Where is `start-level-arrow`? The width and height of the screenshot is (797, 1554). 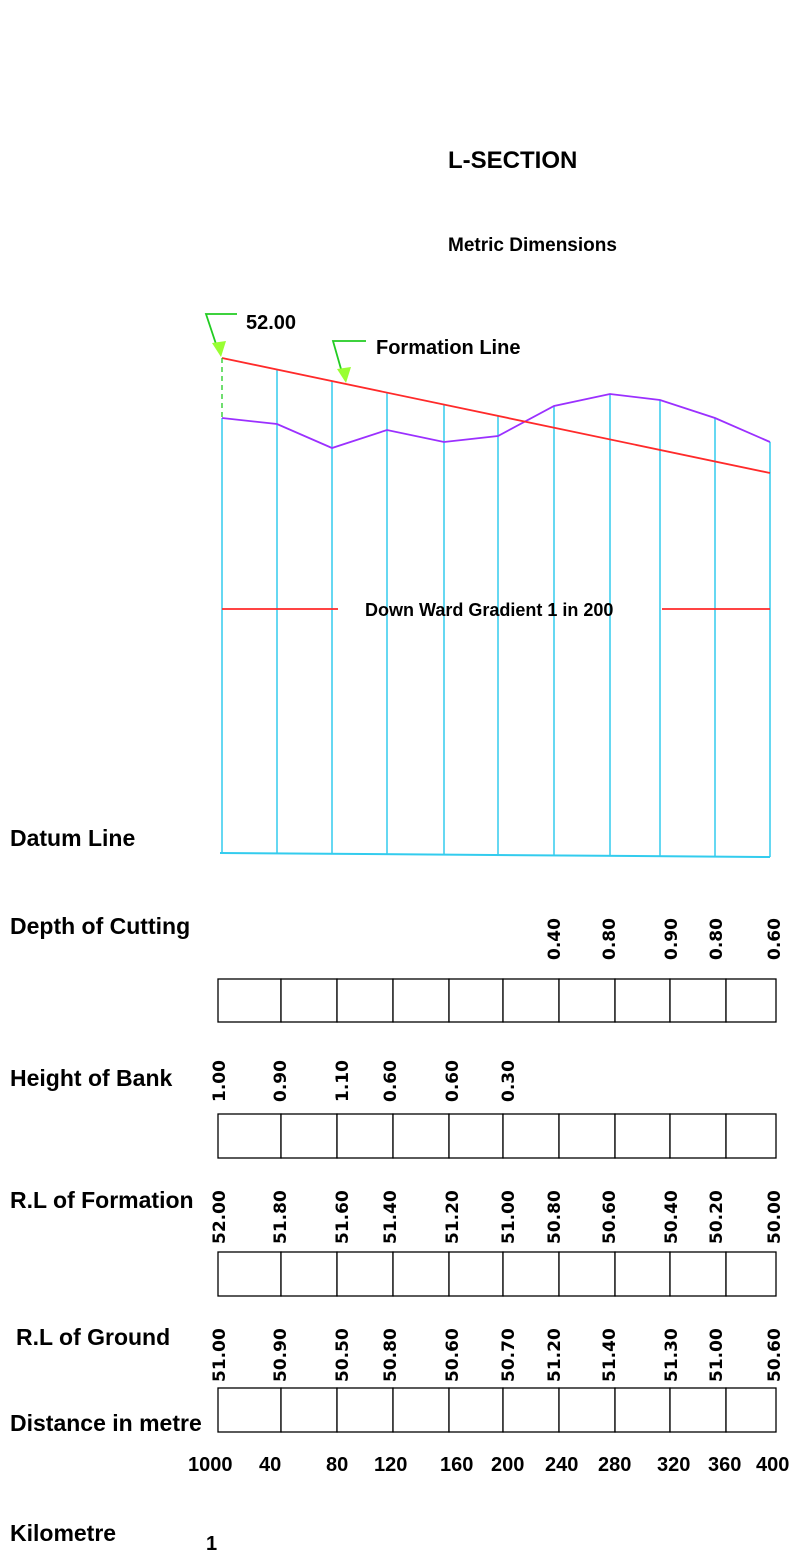
start-level-arrow is located at coordinates (219, 349).